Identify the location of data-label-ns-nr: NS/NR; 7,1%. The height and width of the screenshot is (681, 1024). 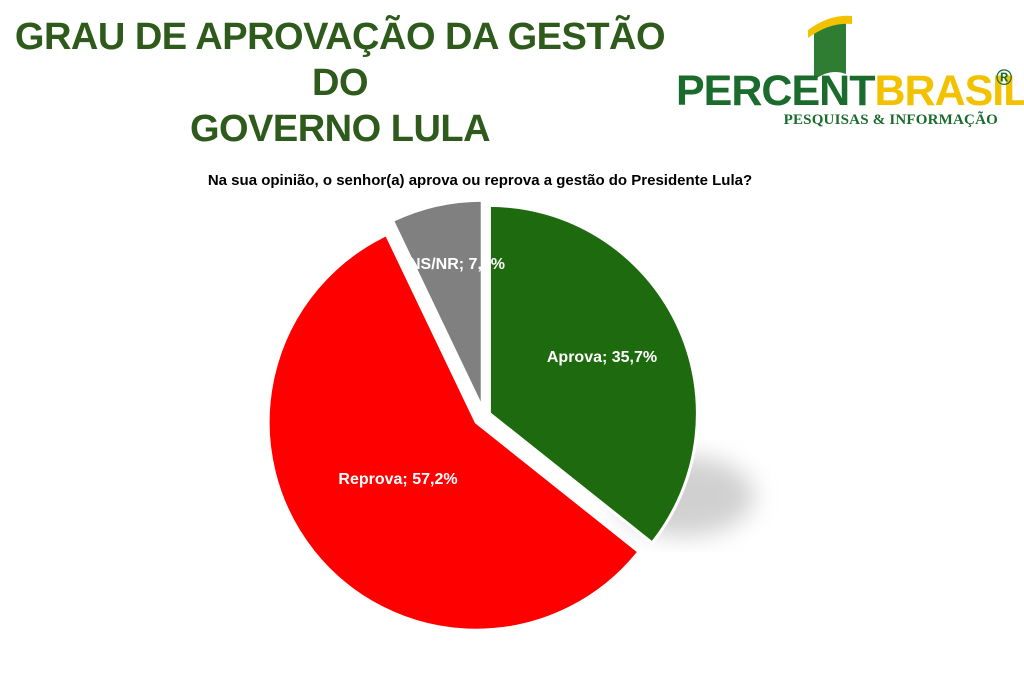
(457, 264).